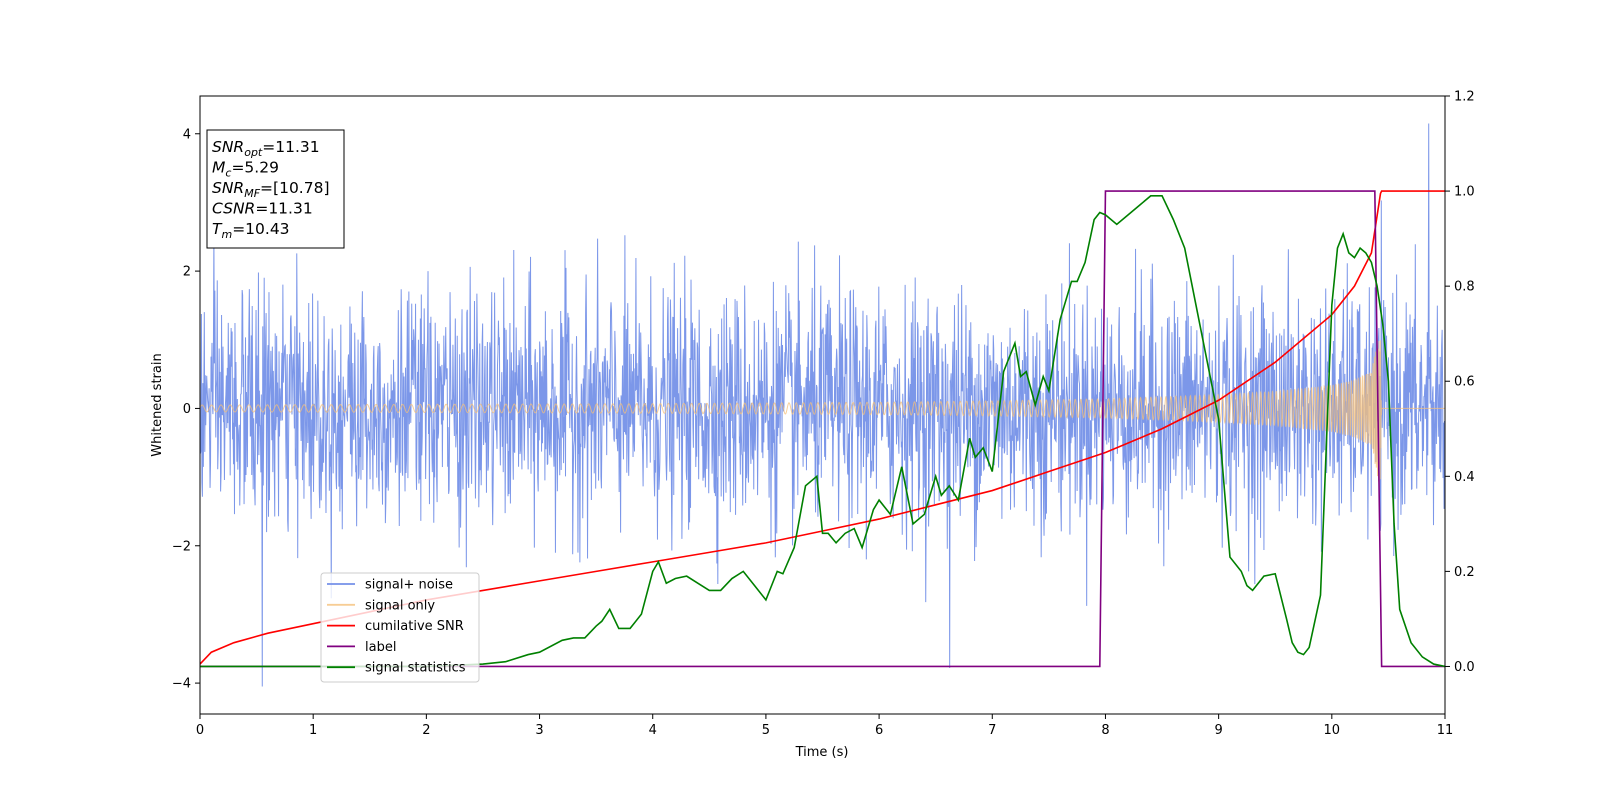  Describe the element at coordinates (313, 730) in the screenshot. I see `x-tick-label: 1` at that location.